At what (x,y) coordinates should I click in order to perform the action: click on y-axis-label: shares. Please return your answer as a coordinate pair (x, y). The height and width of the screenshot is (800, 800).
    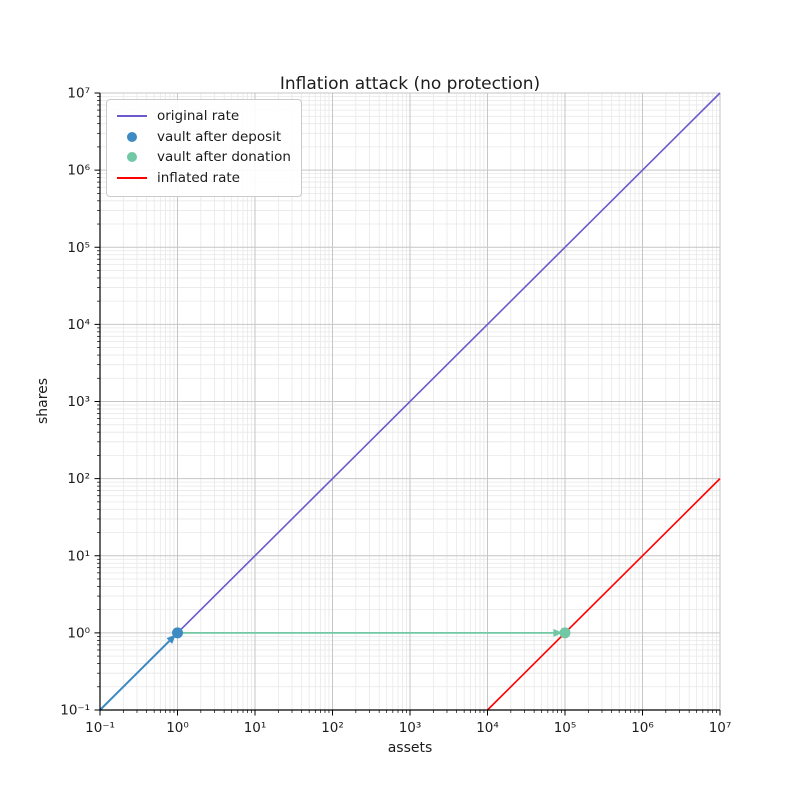
    Looking at the image, I should click on (43, 401).